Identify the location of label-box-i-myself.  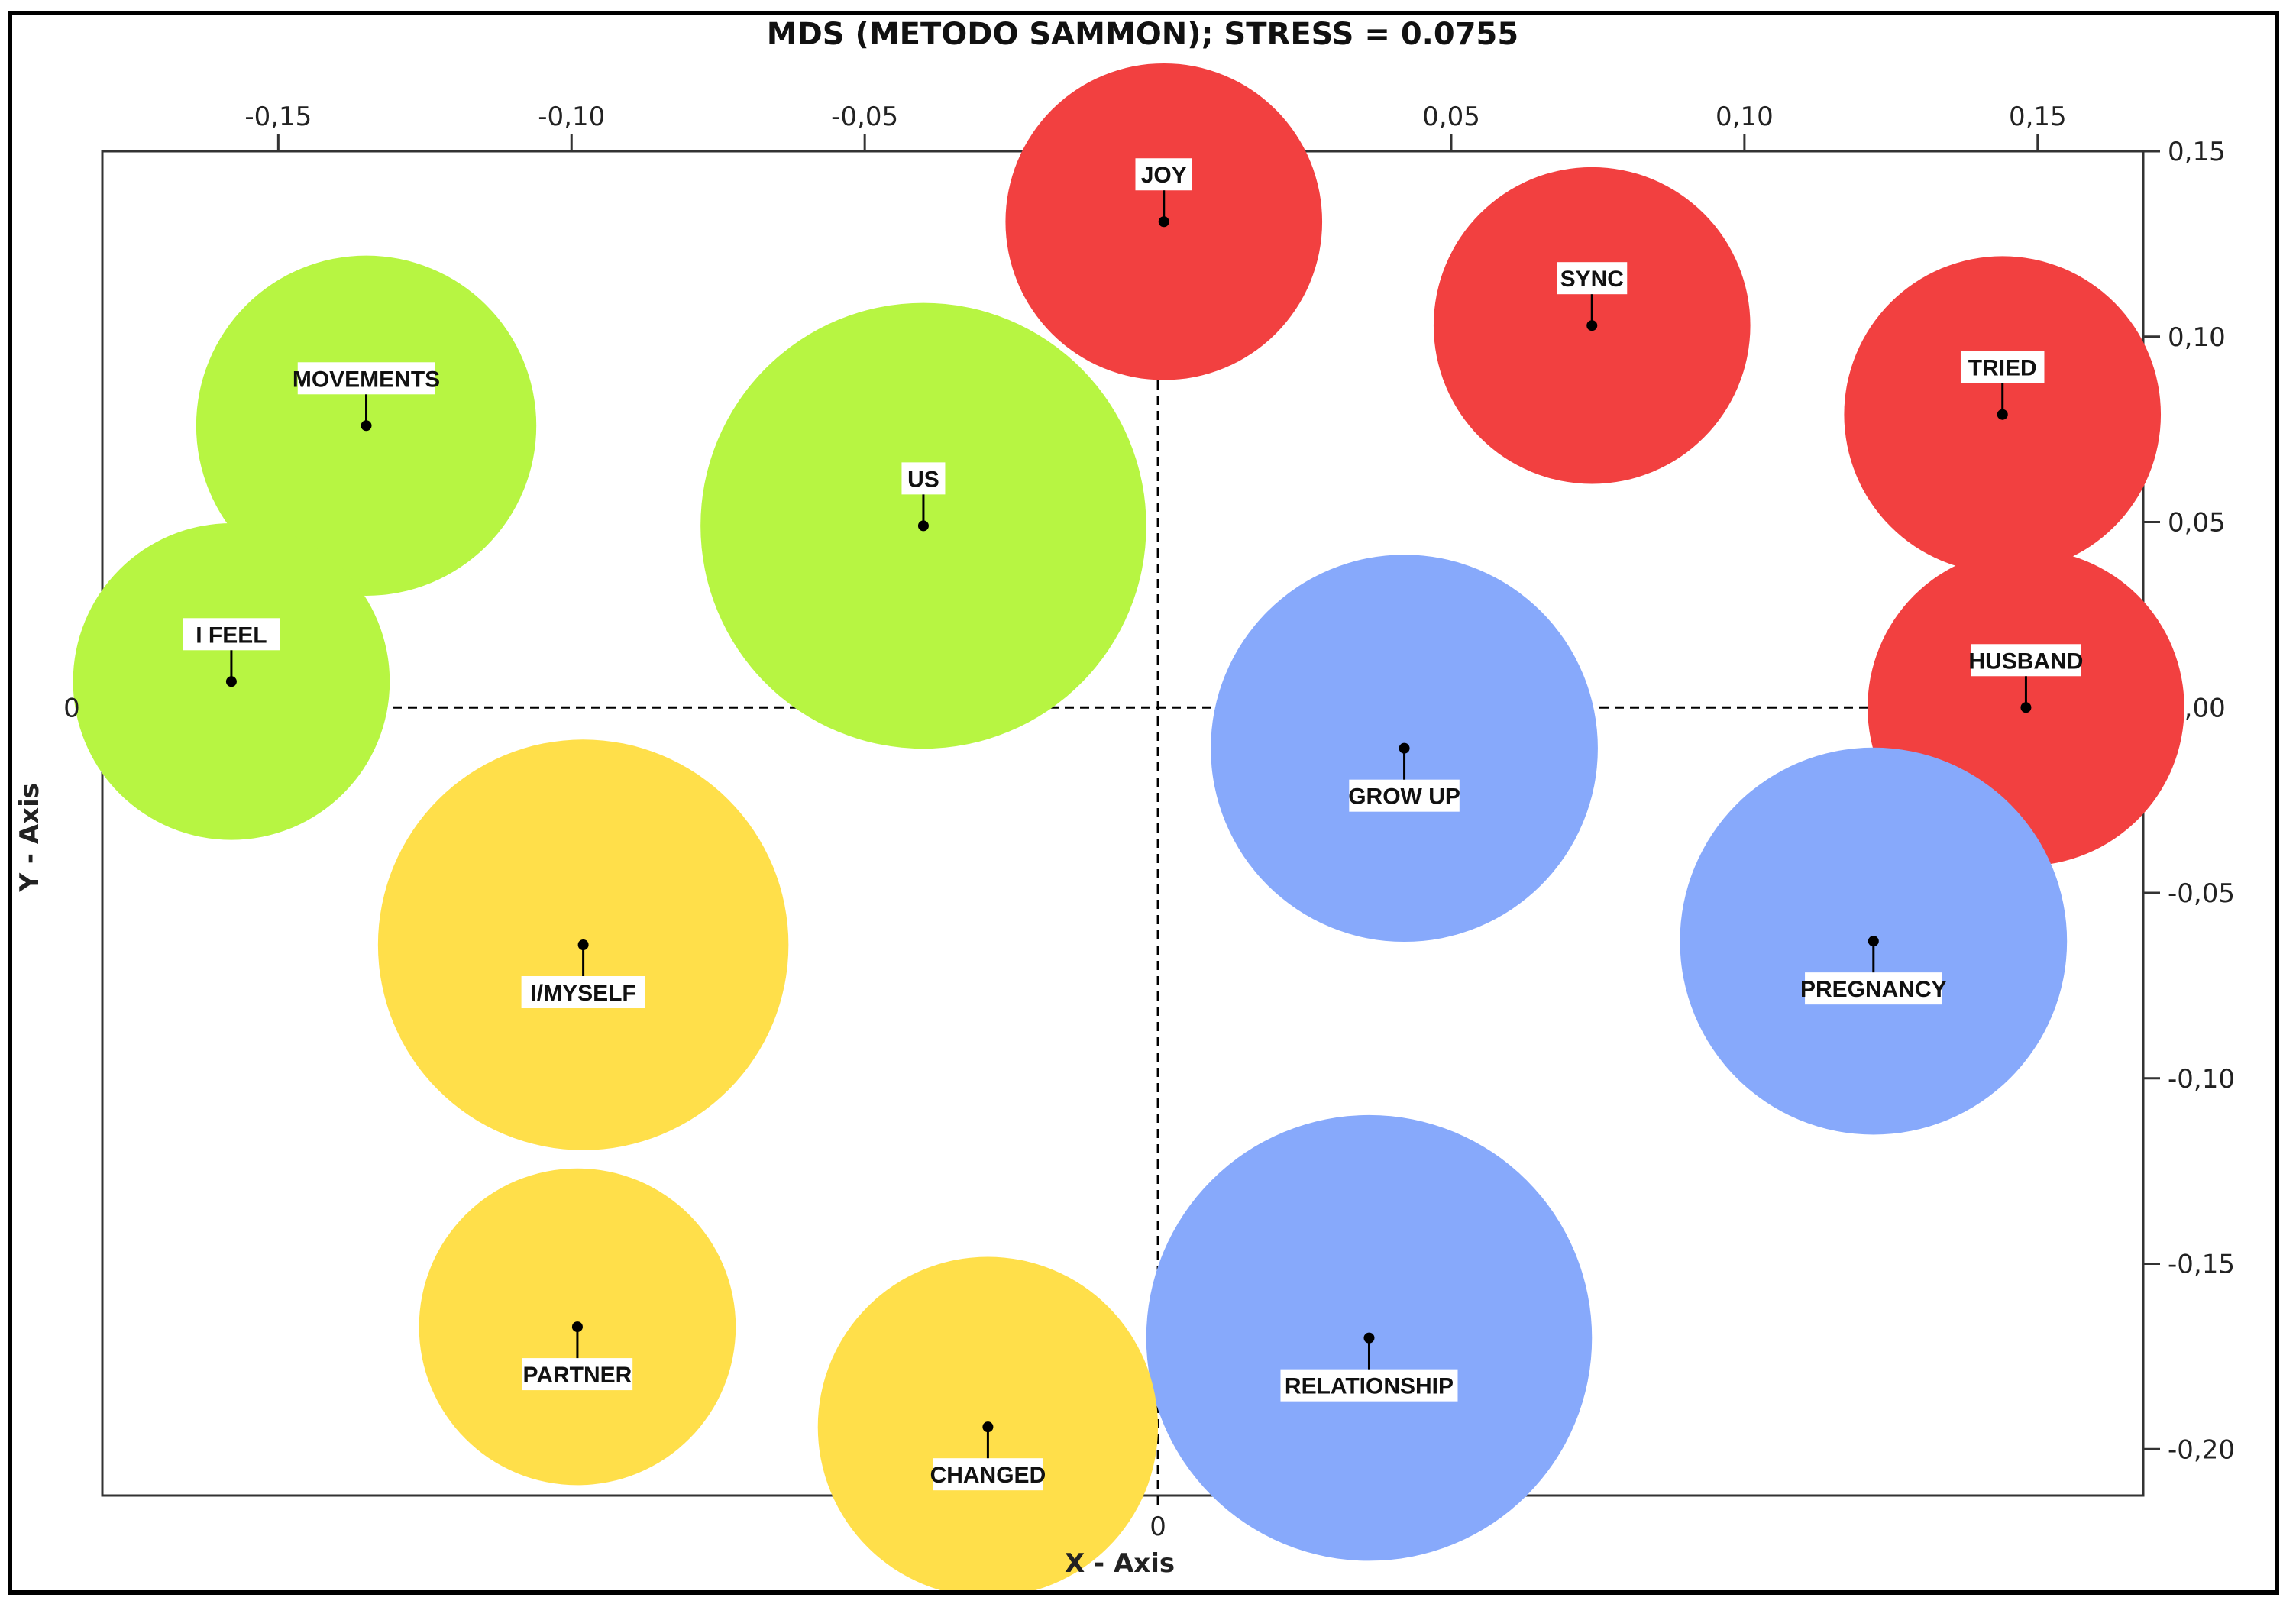
(583, 993).